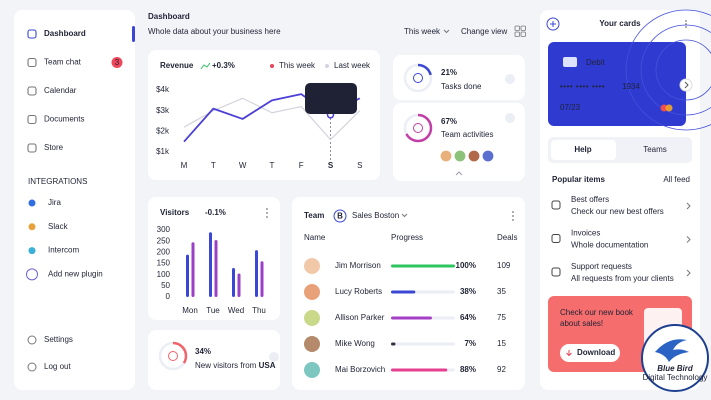  I want to click on integration-item: Intercom, so click(63, 250).